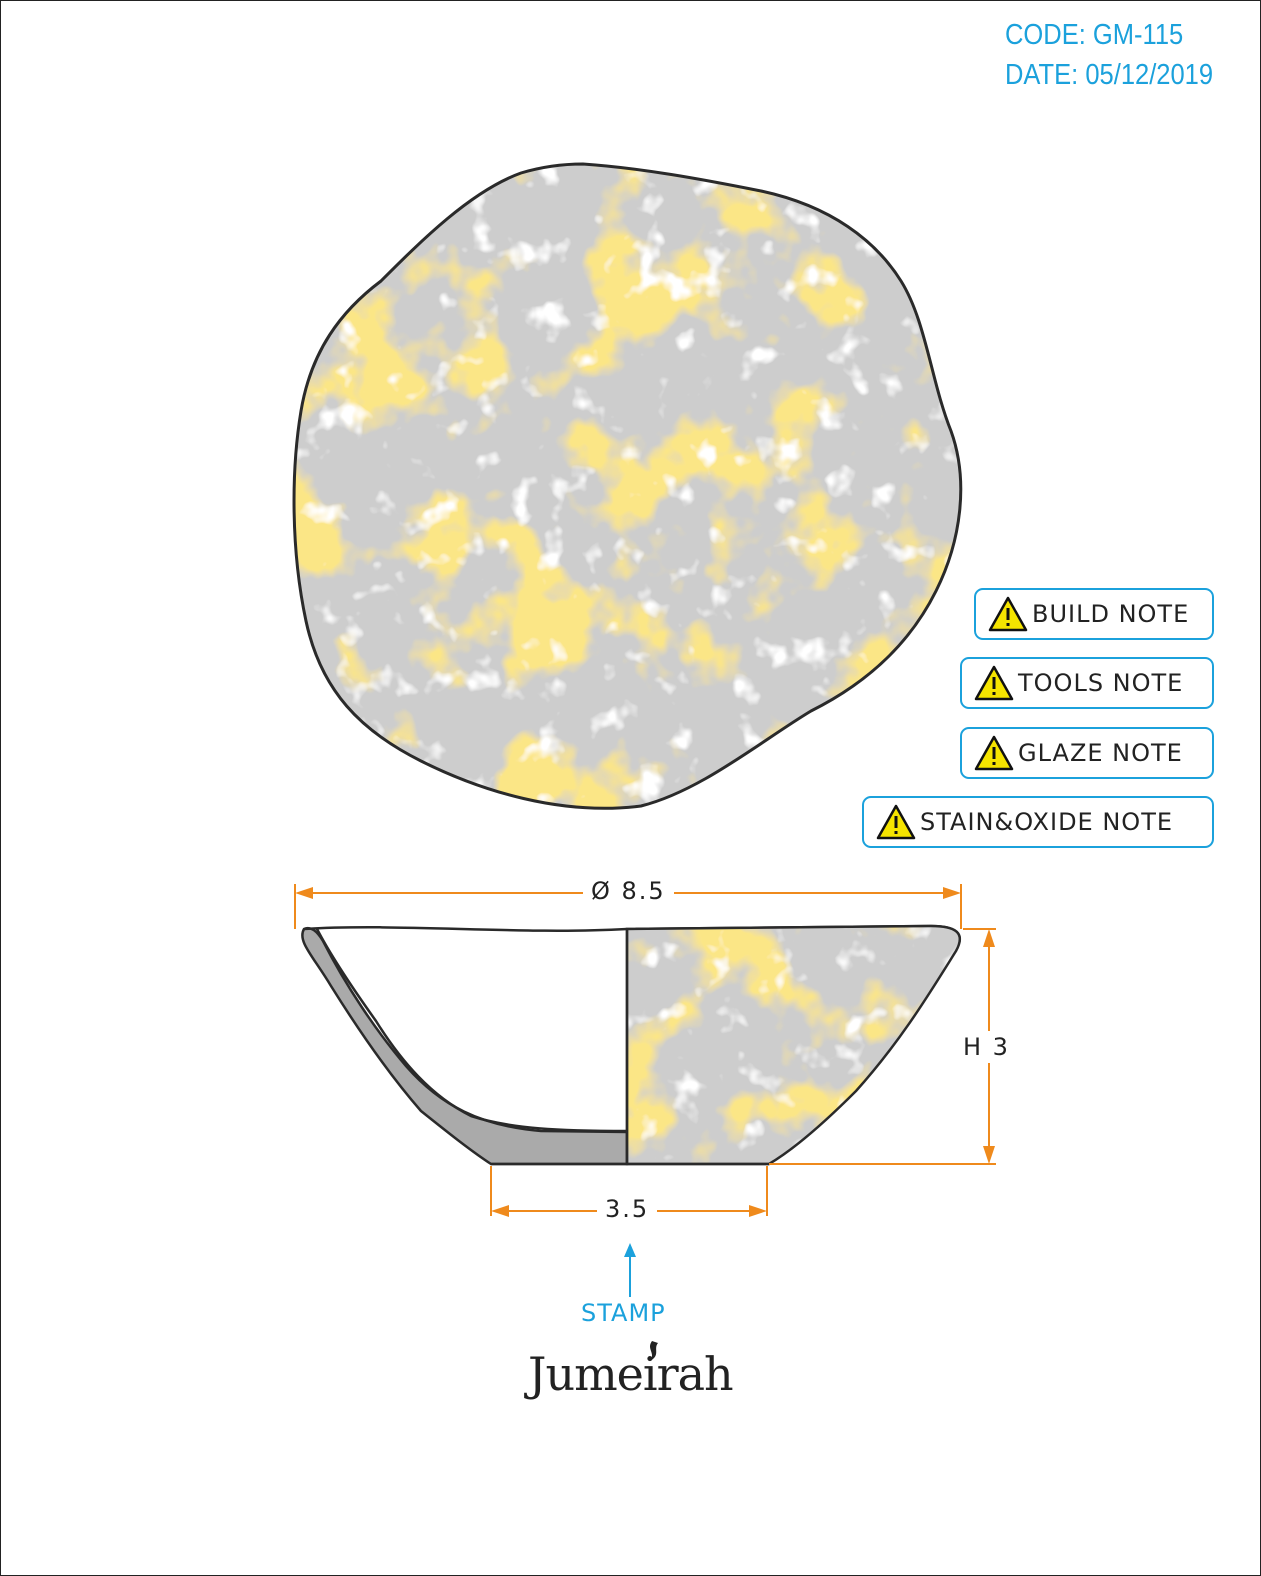  I want to click on stamp-arrow, so click(630, 1270).